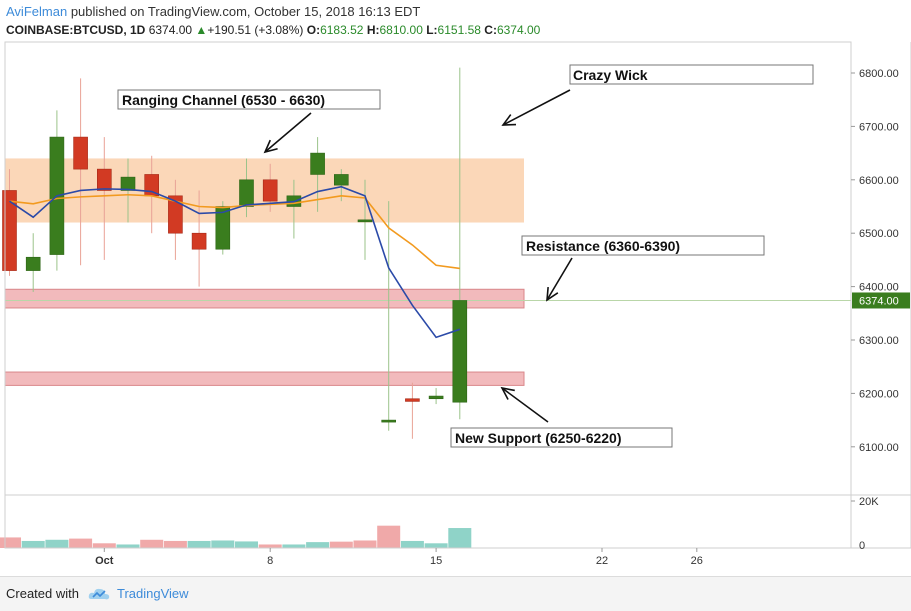  What do you see at coordinates (610, 75) in the screenshot?
I see `annotation-label: Crazy Wick` at bounding box center [610, 75].